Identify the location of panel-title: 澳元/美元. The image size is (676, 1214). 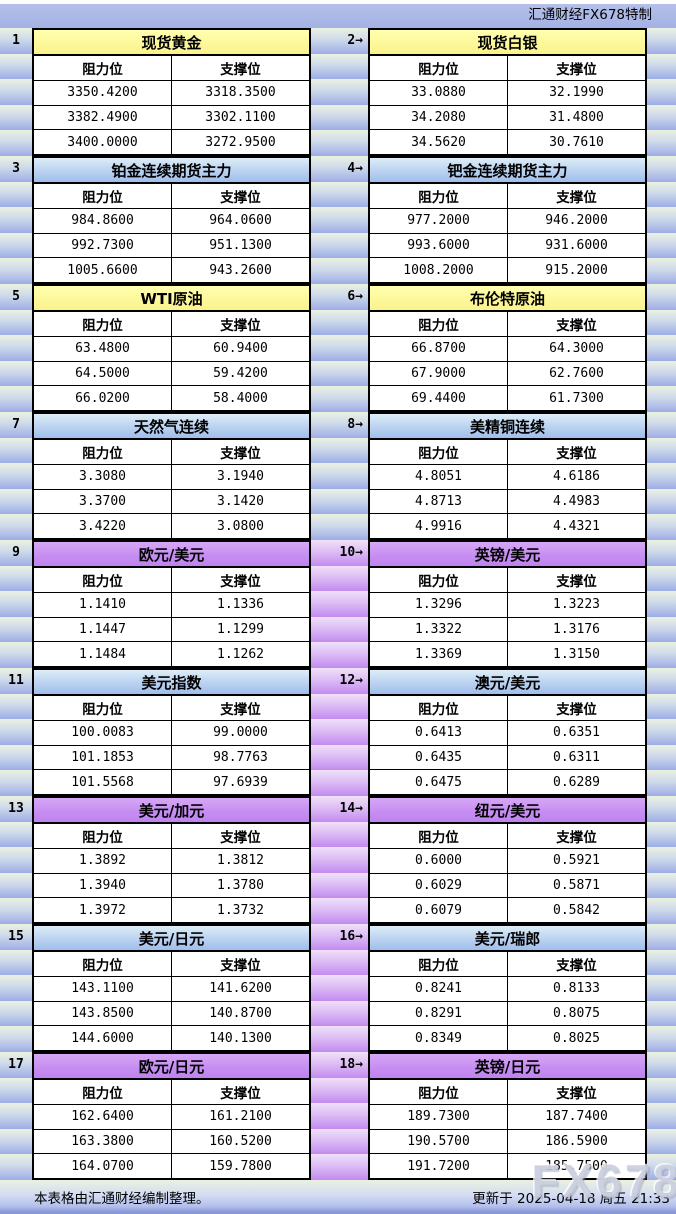
(507, 683).